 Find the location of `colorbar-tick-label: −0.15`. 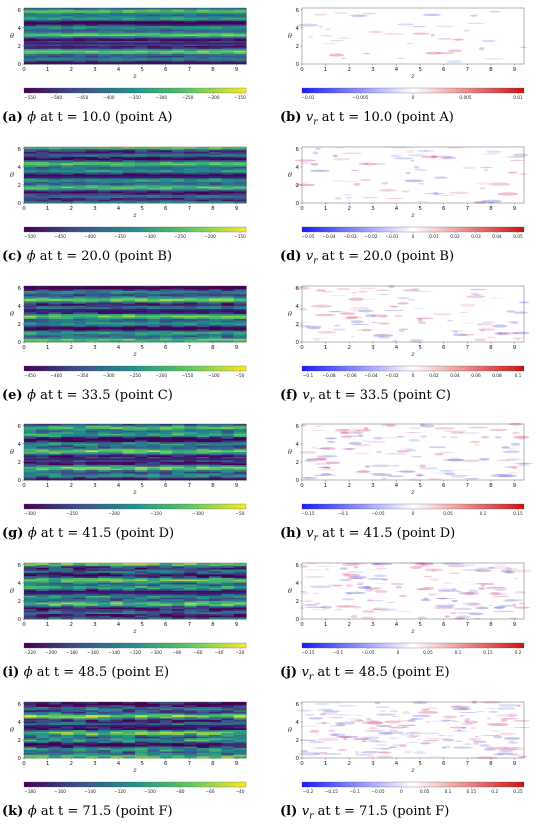

colorbar-tick-label: −0.15 is located at coordinates (307, 514).